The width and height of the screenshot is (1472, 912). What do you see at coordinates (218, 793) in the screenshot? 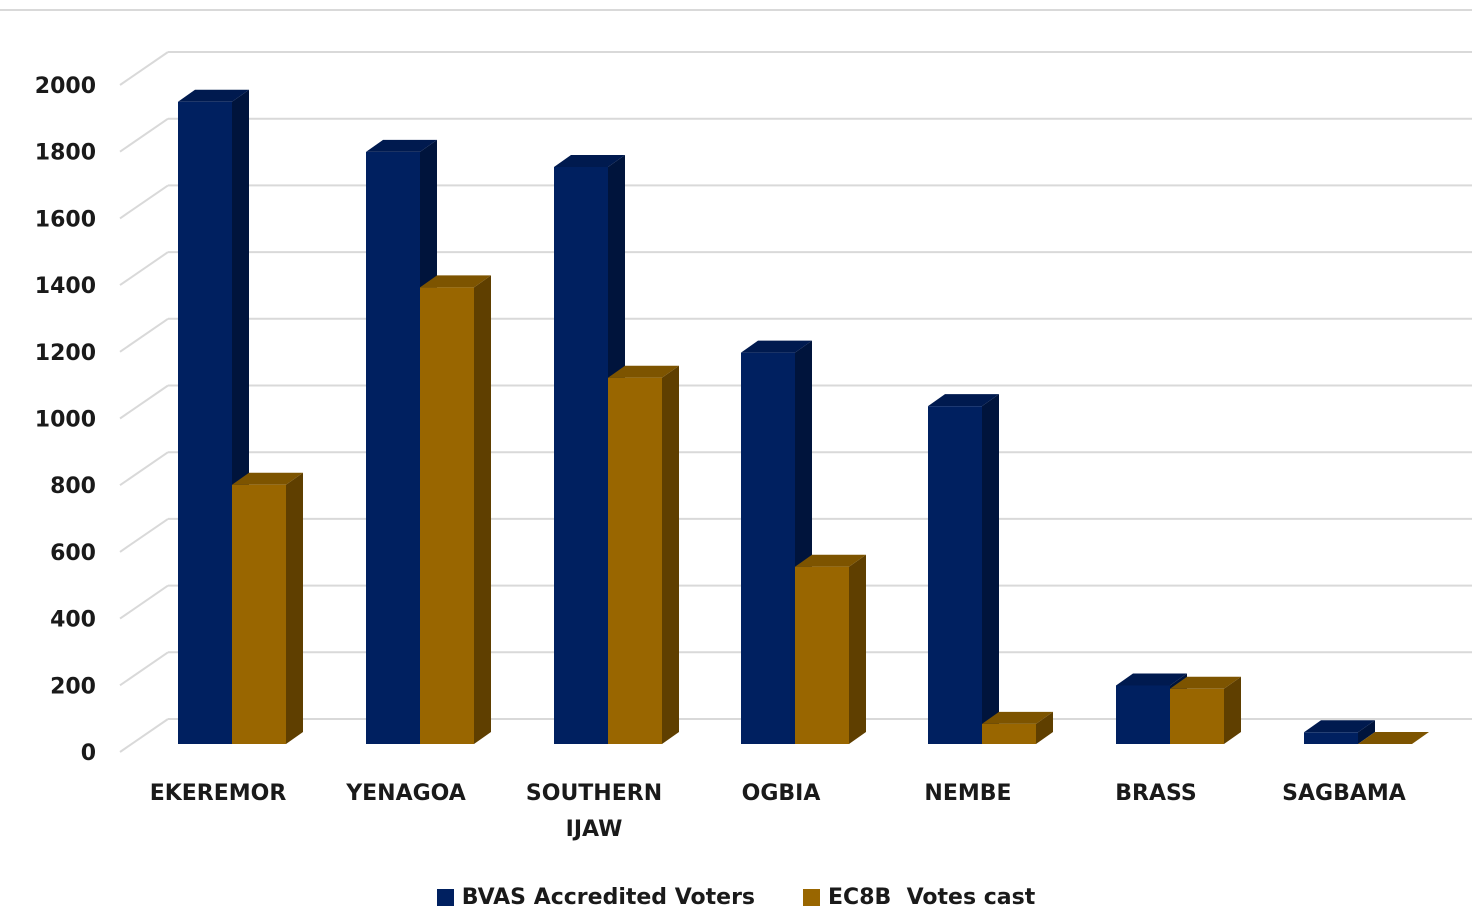
I see `x-category-label-0: EKEREMOR` at bounding box center [218, 793].